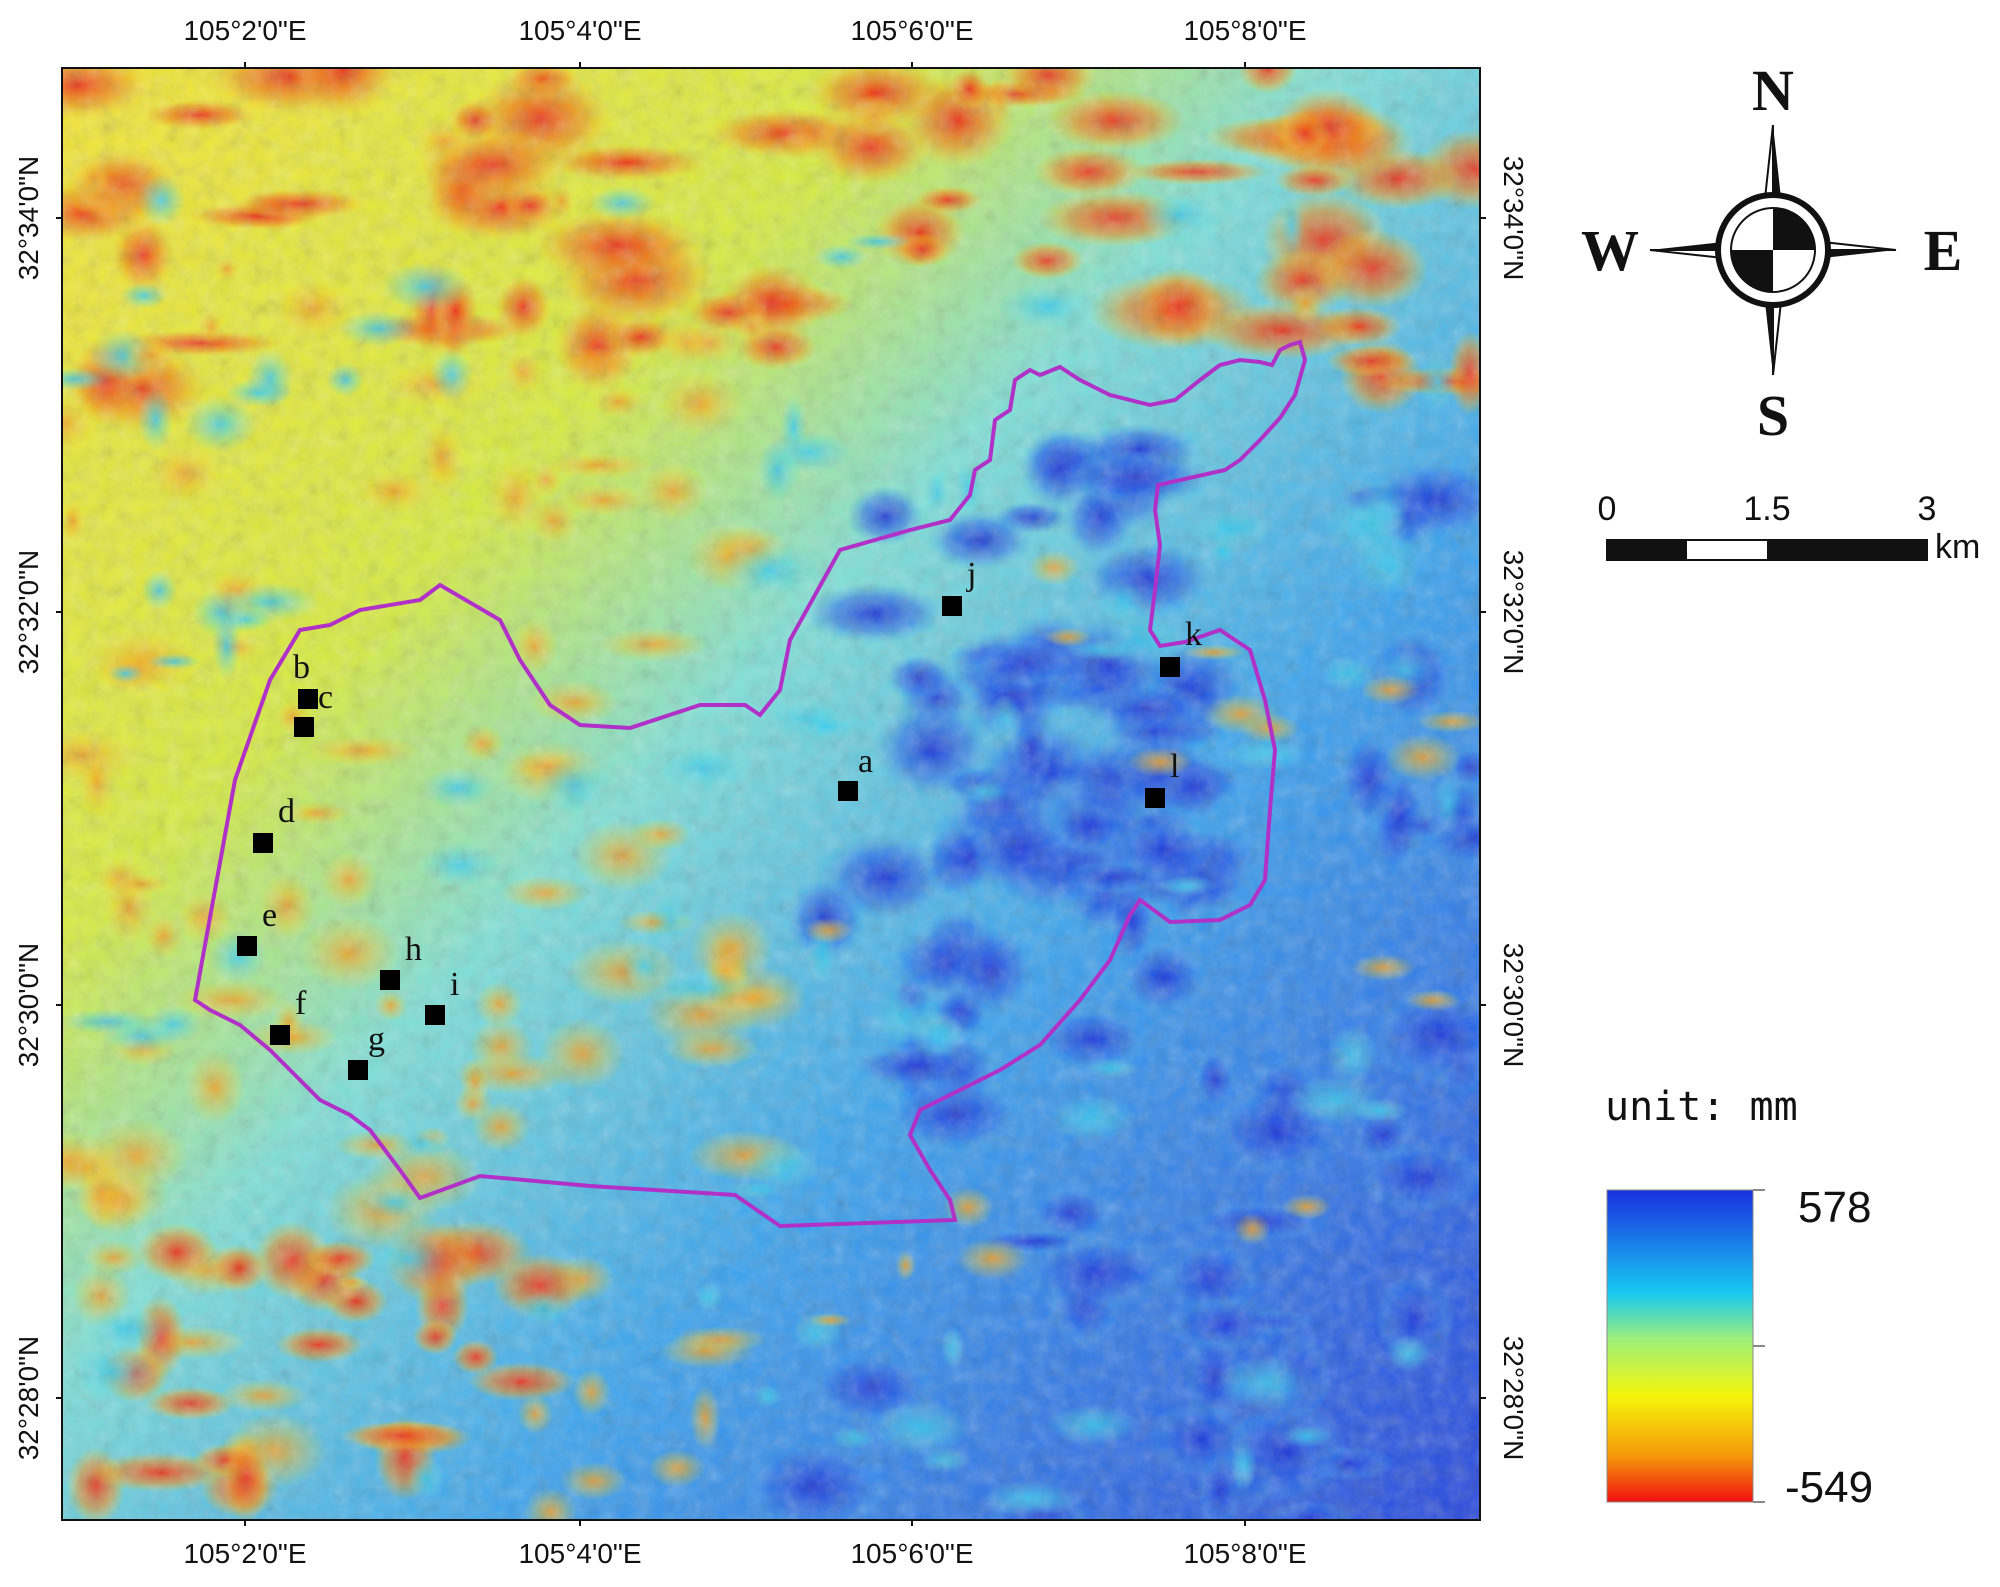 This screenshot has height=1587, width=2000. Describe the element at coordinates (971, 574) in the screenshot. I see `sample-point-label-j: j` at that location.